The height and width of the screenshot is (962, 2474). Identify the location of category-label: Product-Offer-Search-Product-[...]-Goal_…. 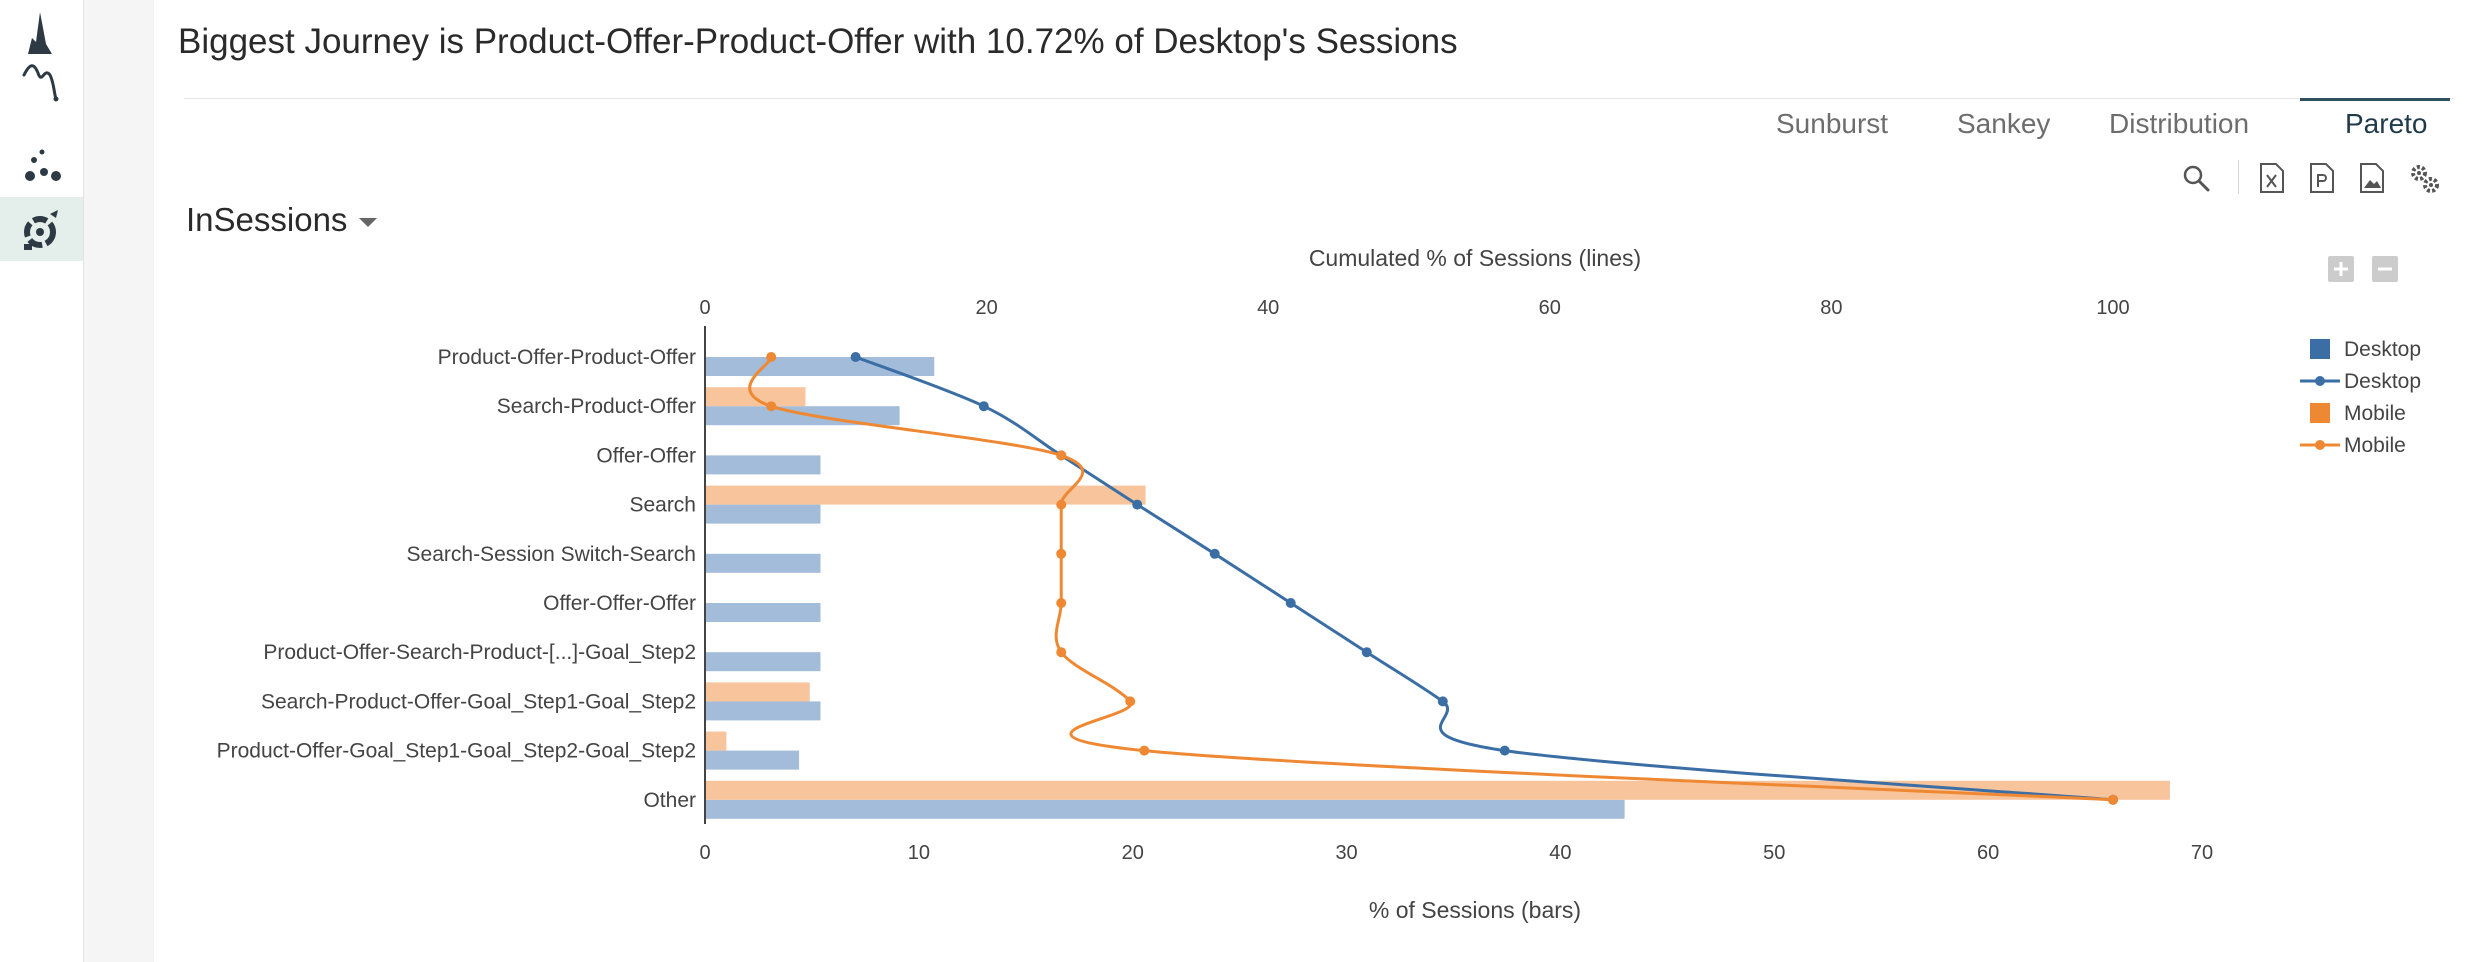
(479, 652).